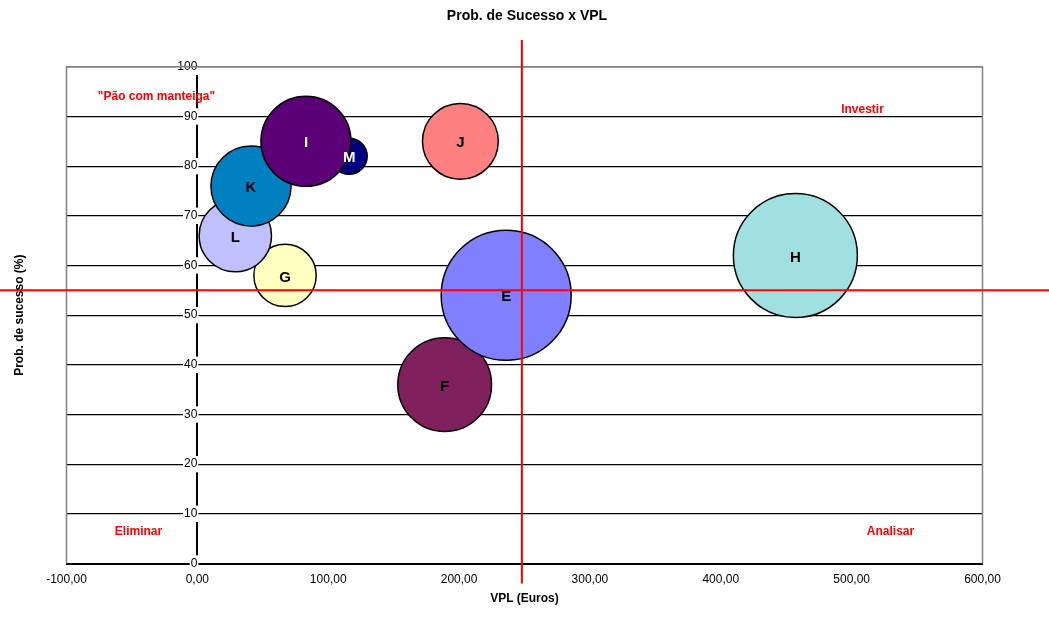 The image size is (1049, 630). I want to click on x-axis-title: VPL (Euros), so click(524, 598).